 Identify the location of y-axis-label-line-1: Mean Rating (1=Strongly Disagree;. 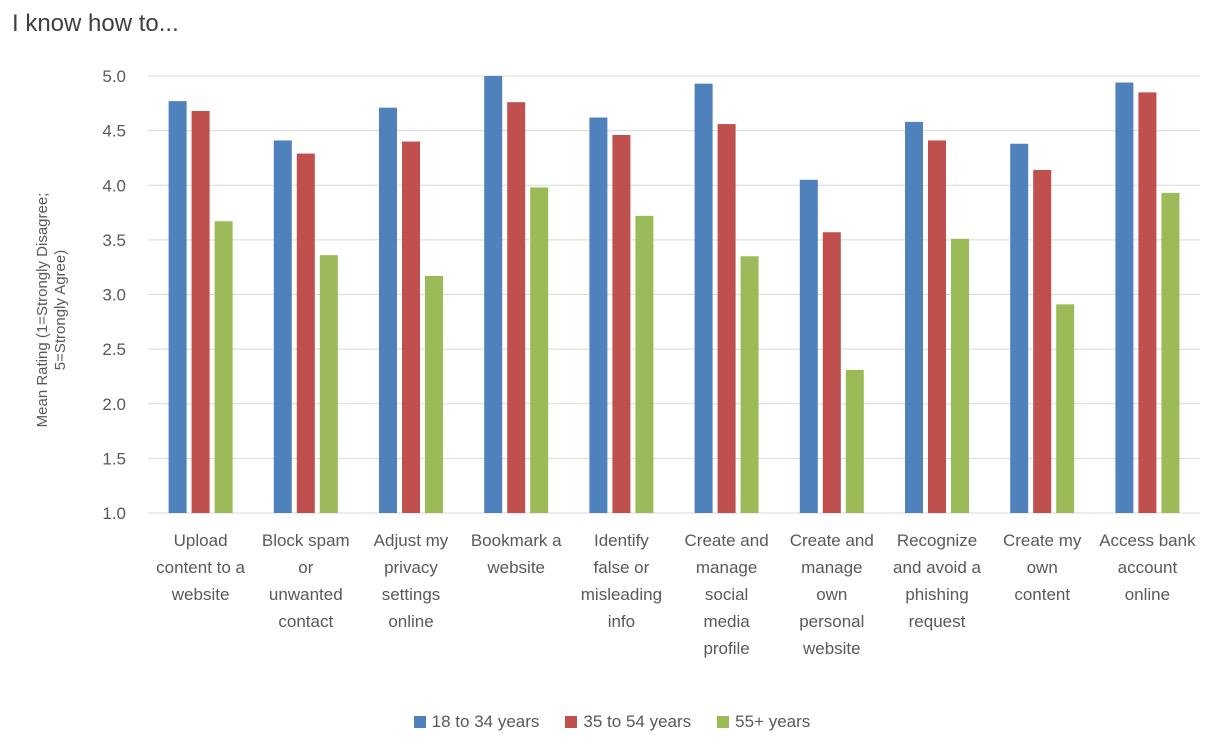
(42, 310).